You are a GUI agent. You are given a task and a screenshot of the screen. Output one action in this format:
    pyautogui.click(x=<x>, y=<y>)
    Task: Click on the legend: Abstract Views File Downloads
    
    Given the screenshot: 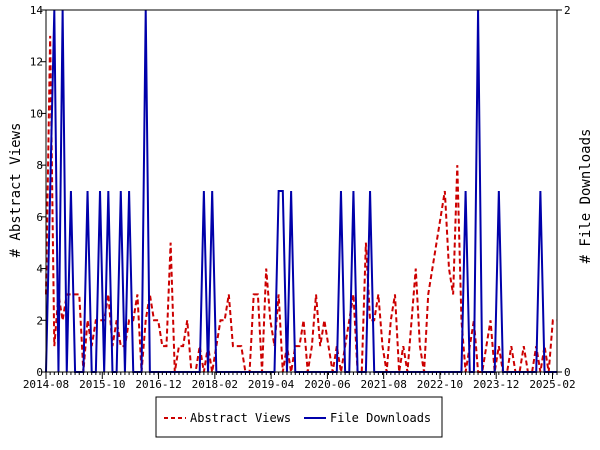 What is the action you would take?
    pyautogui.click(x=299, y=417)
    